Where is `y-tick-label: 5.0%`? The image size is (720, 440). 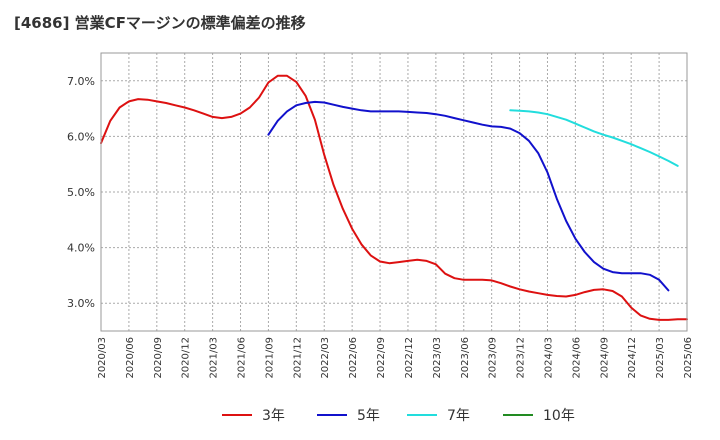 y-tick-label: 5.0% is located at coordinates (81, 192).